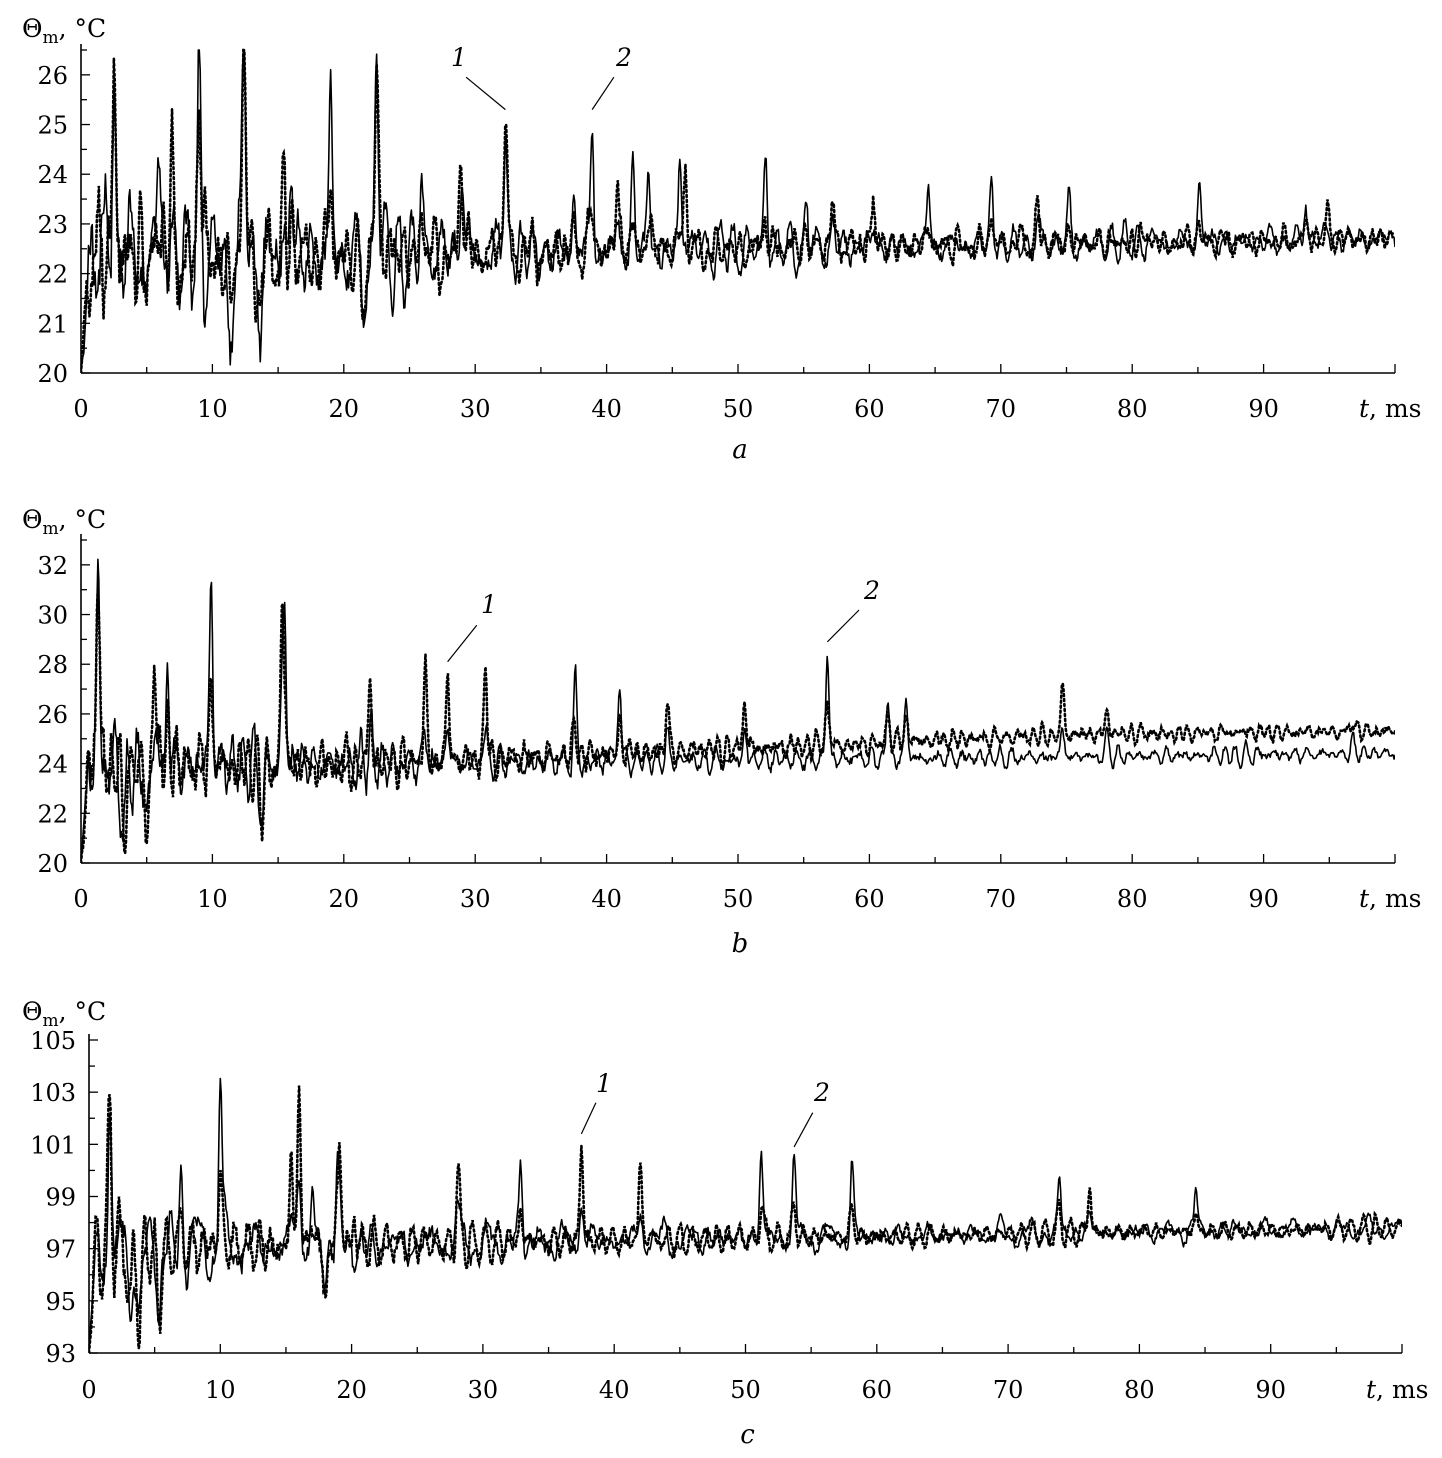 The height and width of the screenshot is (1458, 1442). Describe the element at coordinates (740, 944) in the screenshot. I see `panel-label: b` at that location.